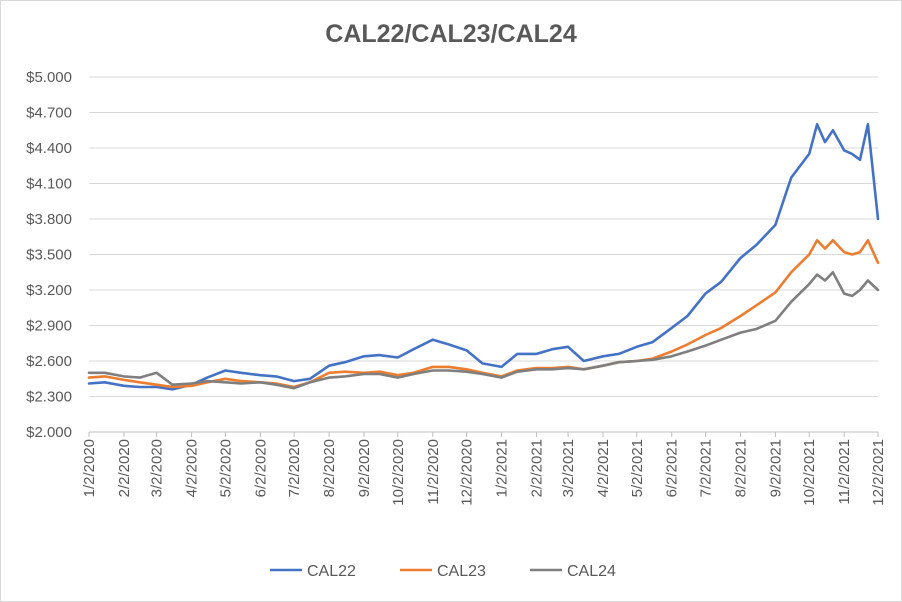 This screenshot has height=602, width=902. What do you see at coordinates (124, 468) in the screenshot?
I see `x-tick-label: 2/2/2020` at bounding box center [124, 468].